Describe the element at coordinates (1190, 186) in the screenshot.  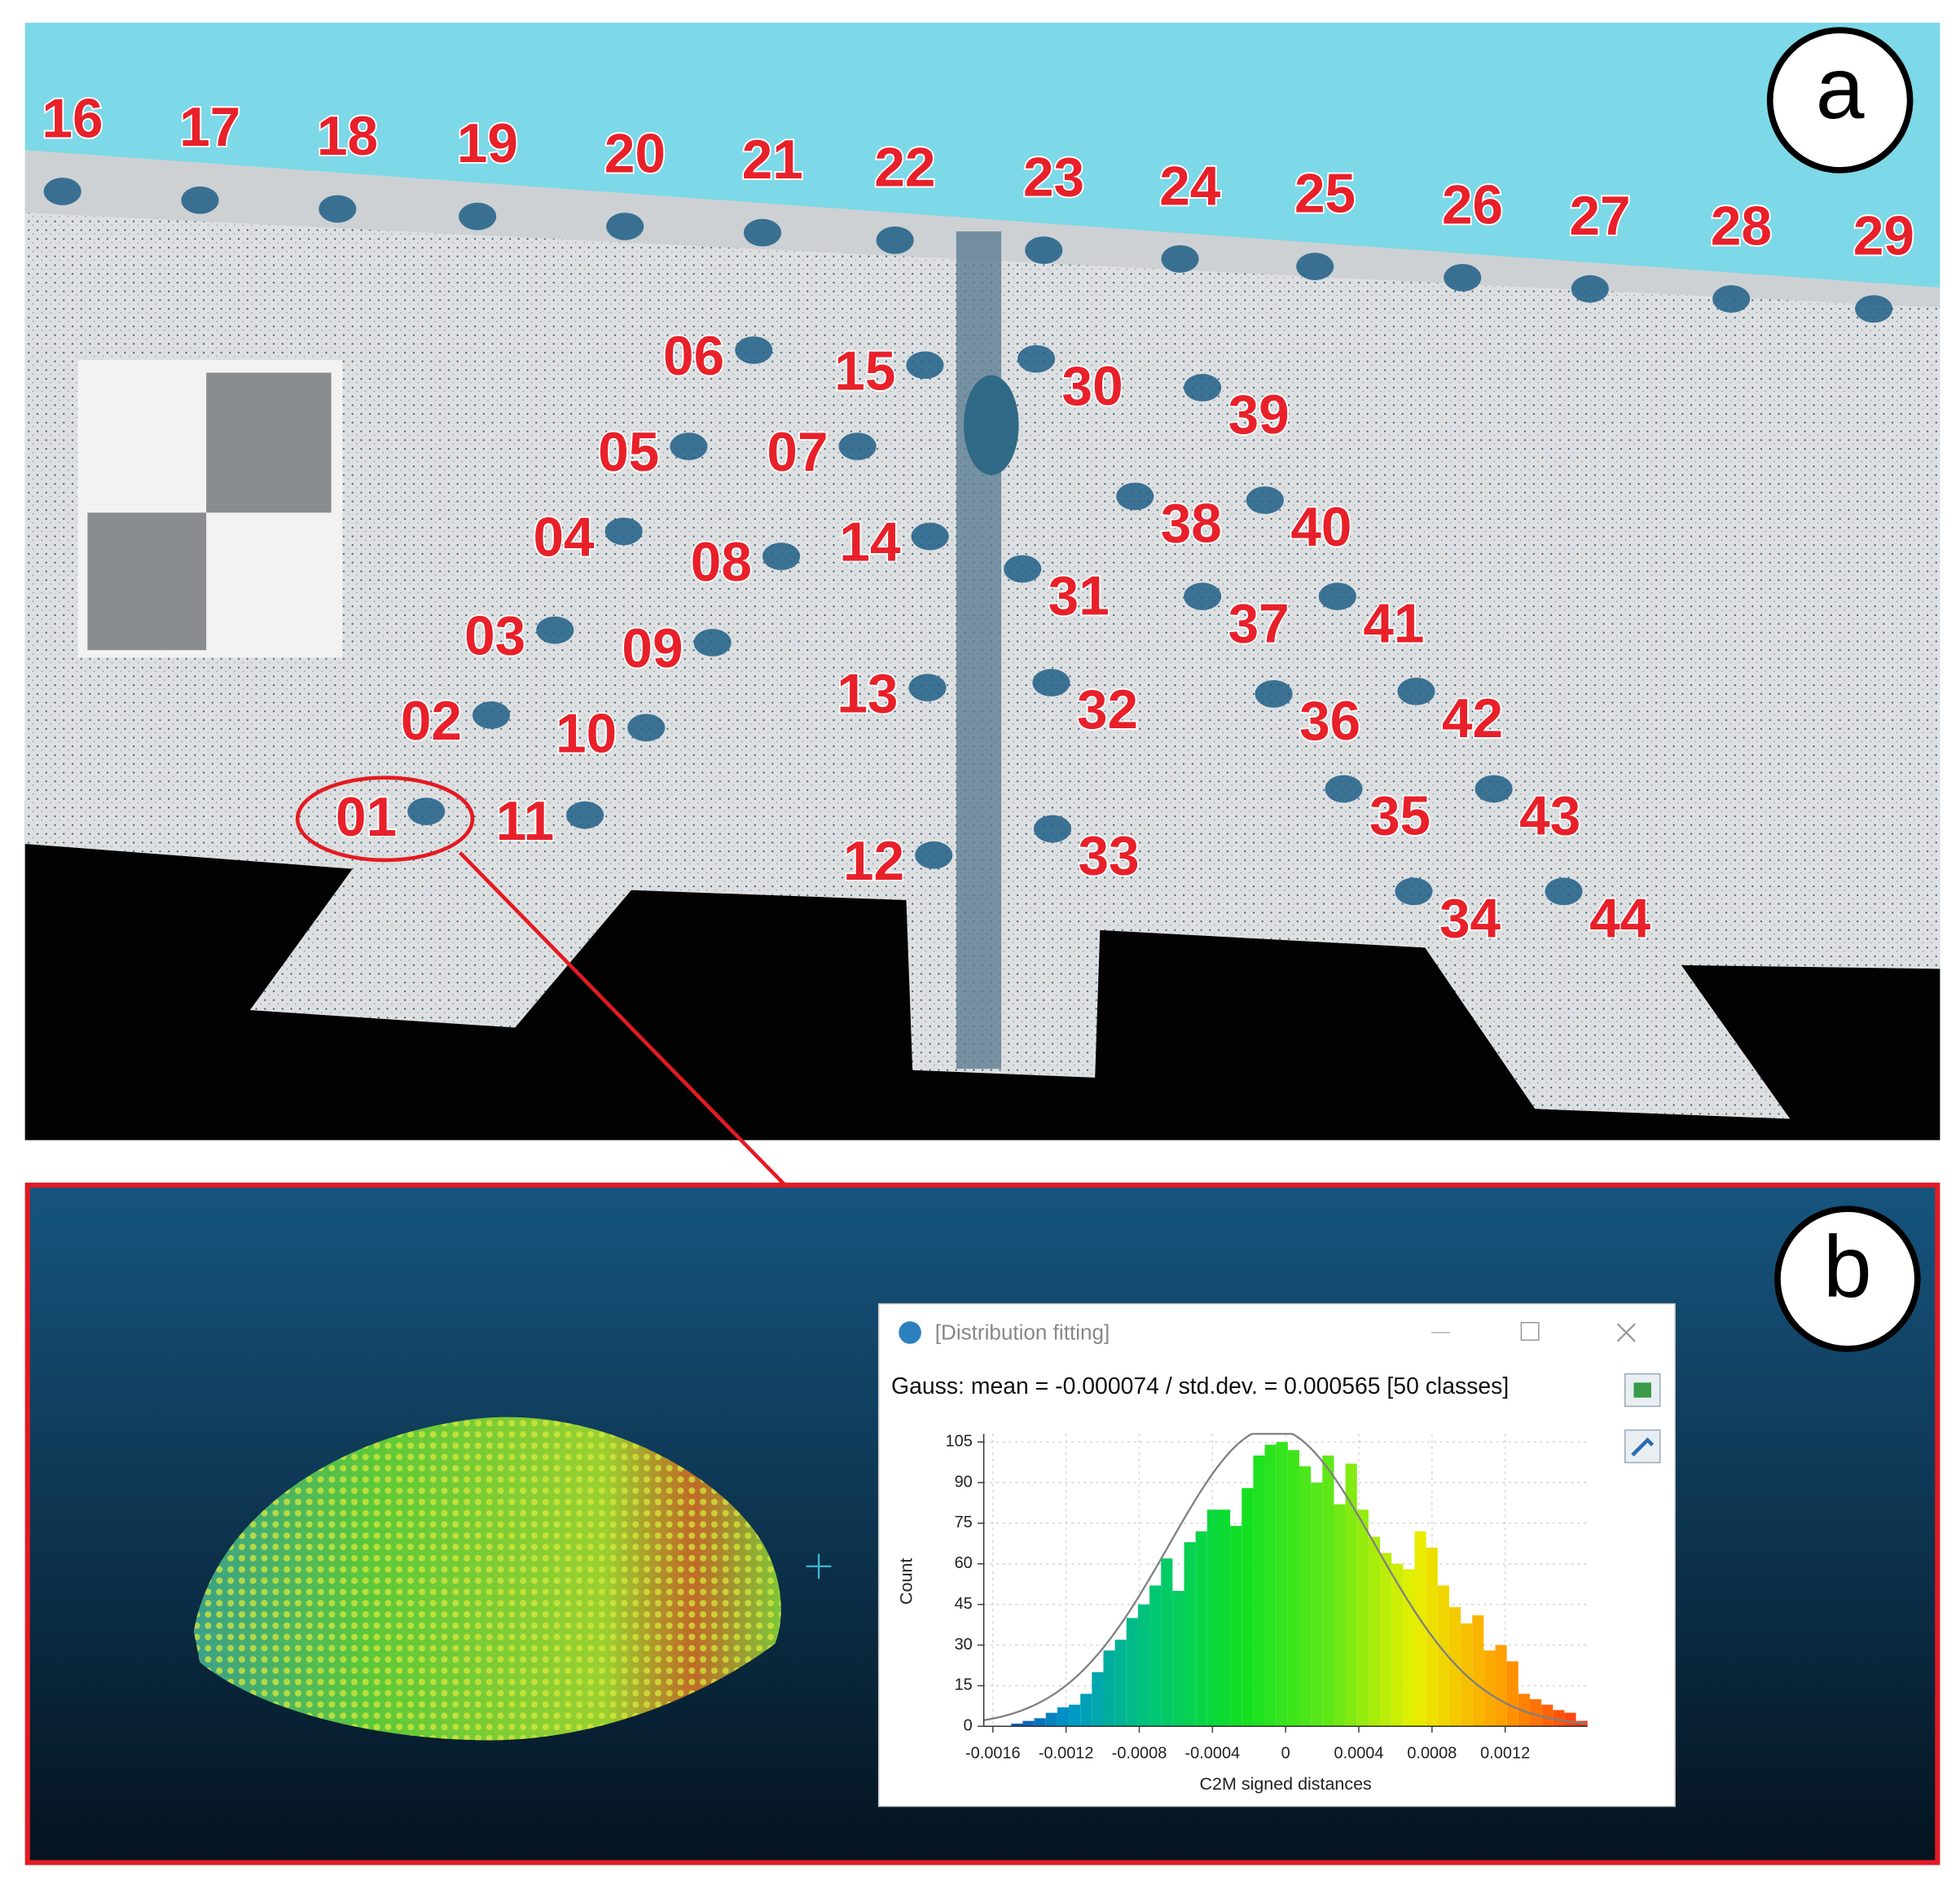
I see `bolt-label: 24` at that location.